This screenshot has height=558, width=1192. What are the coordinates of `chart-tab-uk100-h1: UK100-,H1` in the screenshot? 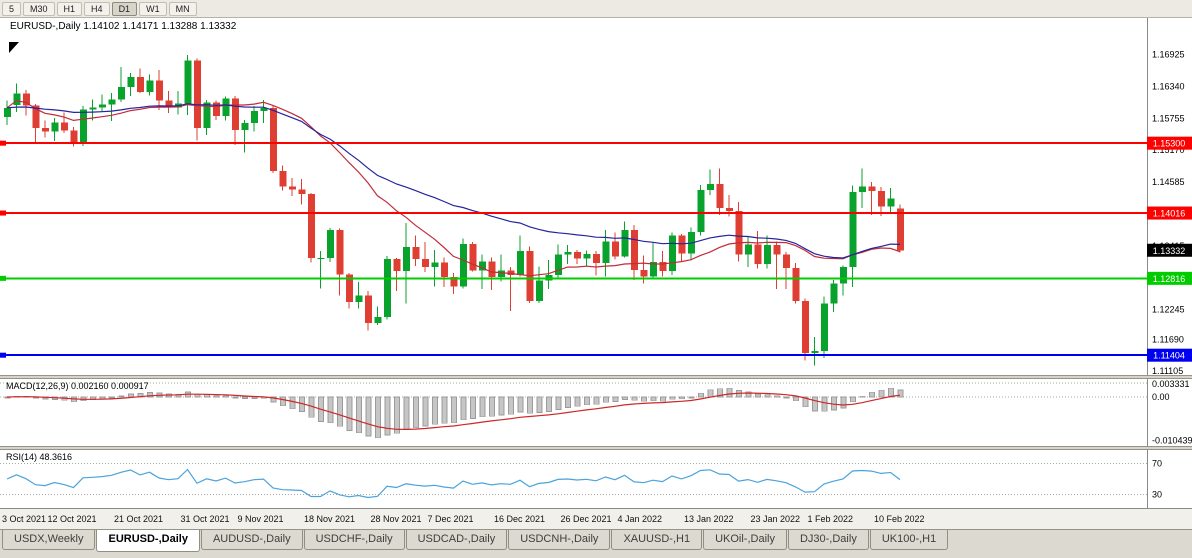 It's located at (909, 540).